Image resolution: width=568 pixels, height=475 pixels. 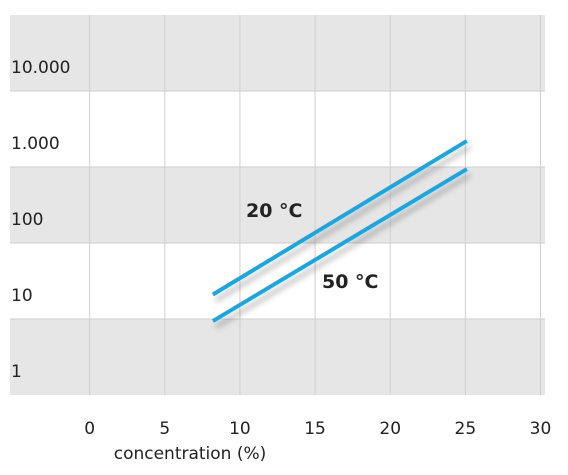 I want to click on y-tick-label: 100, so click(x=27, y=220).